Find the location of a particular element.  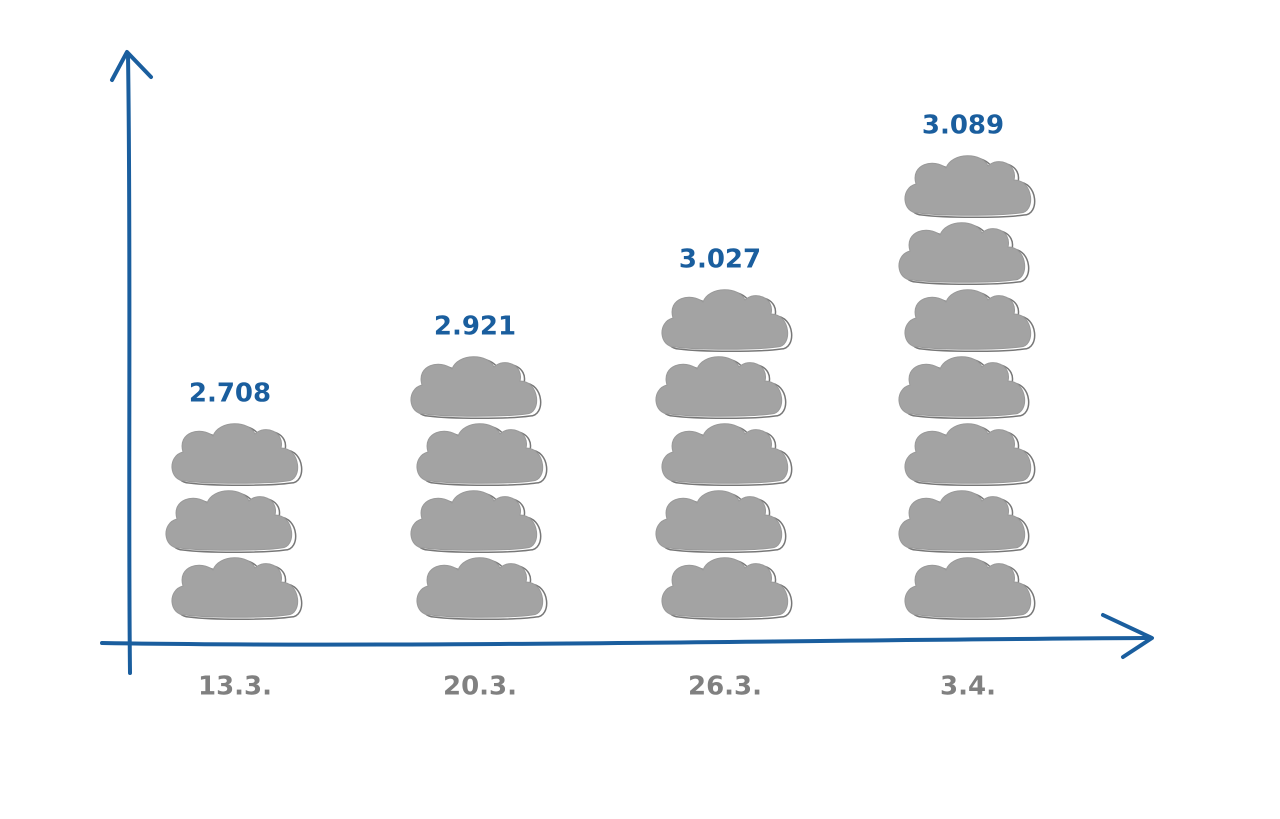

y-axis is located at coordinates (129, 364).